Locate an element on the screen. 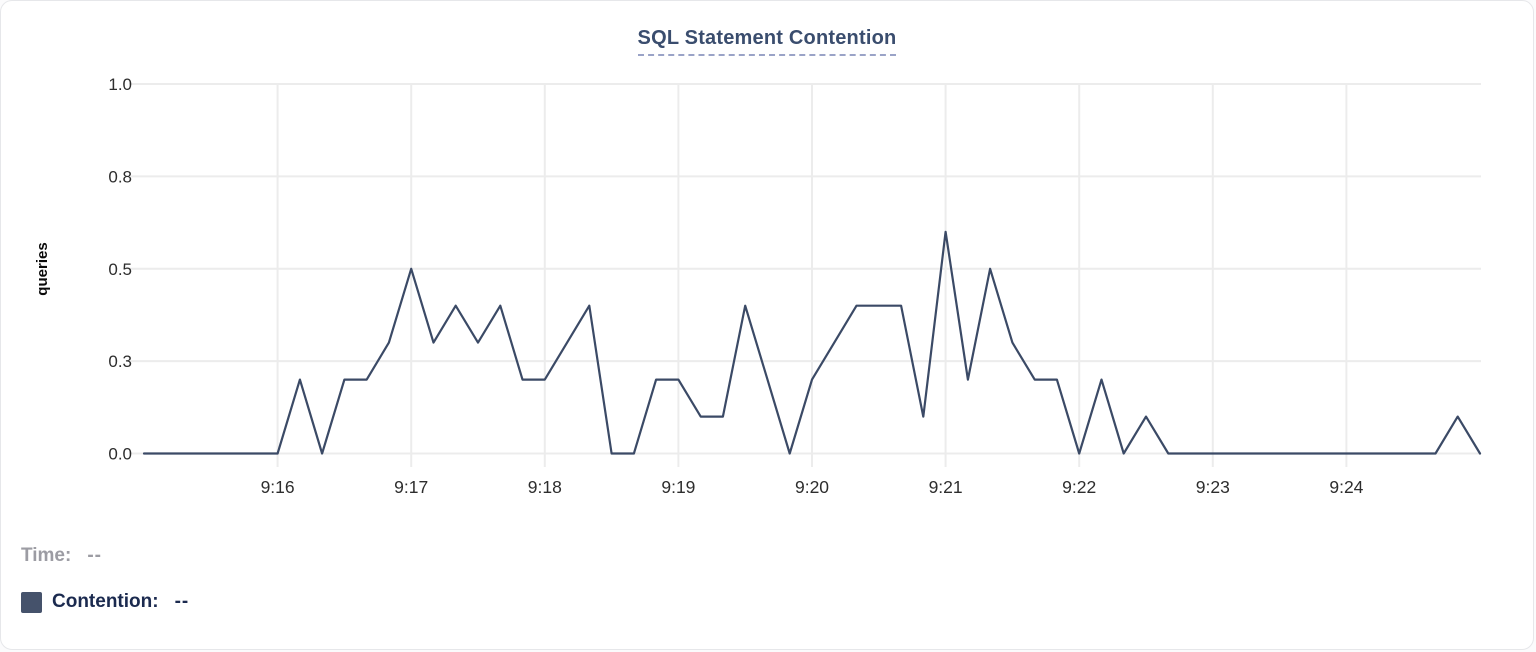 This screenshot has height=652, width=1536. contention-value: -- is located at coordinates (182, 601).